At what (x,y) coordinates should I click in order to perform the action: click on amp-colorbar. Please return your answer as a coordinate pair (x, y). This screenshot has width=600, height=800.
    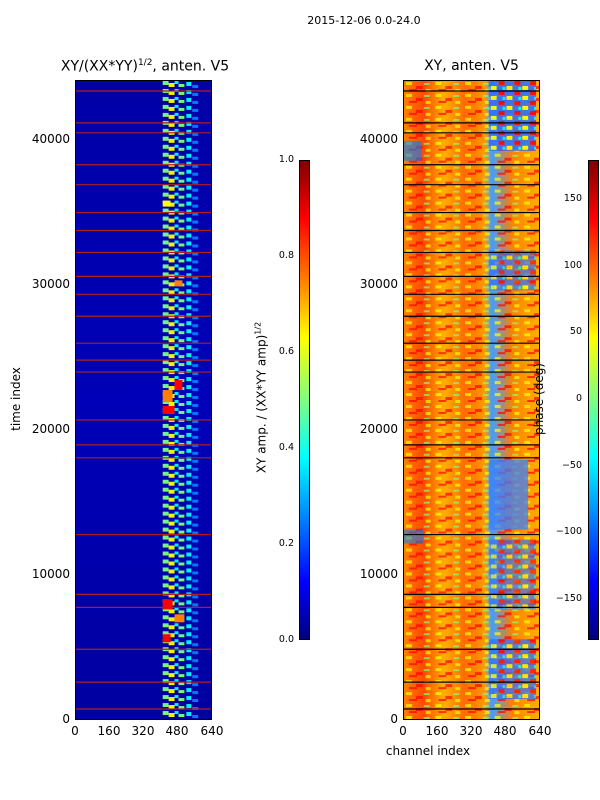
    Looking at the image, I should click on (304, 400).